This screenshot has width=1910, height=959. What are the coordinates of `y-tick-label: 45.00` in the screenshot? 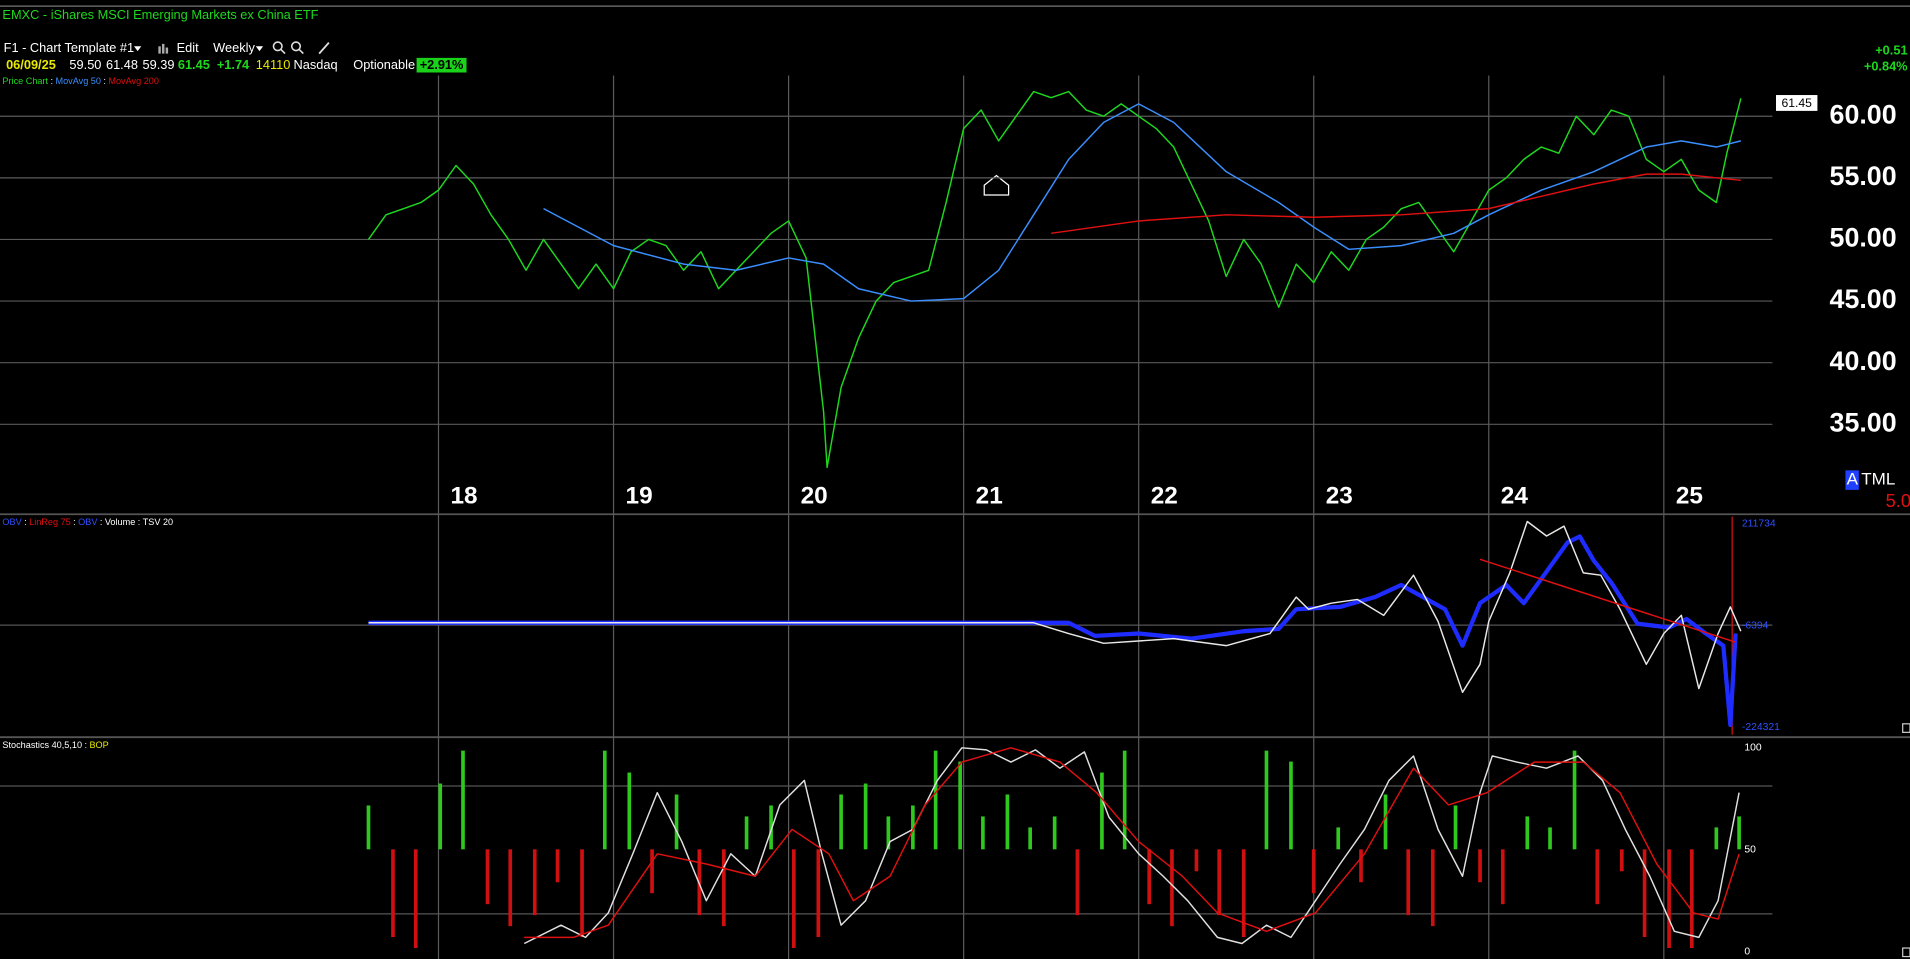 It's located at (1863, 299).